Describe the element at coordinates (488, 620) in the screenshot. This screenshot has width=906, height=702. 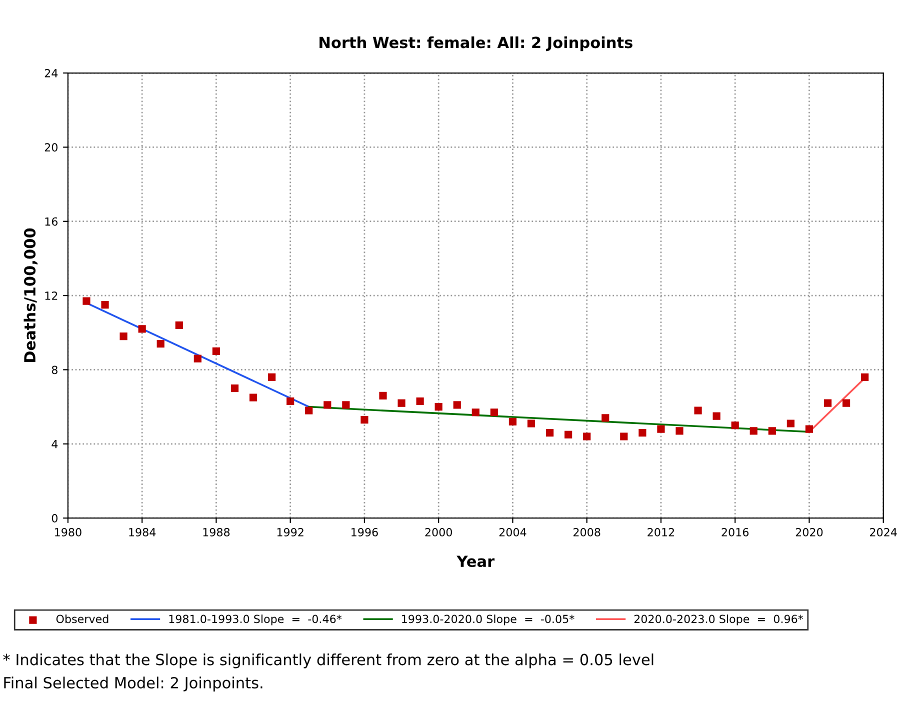
I see `legend-label: 1993.0-2020.0 Slope = -0.05*` at that location.